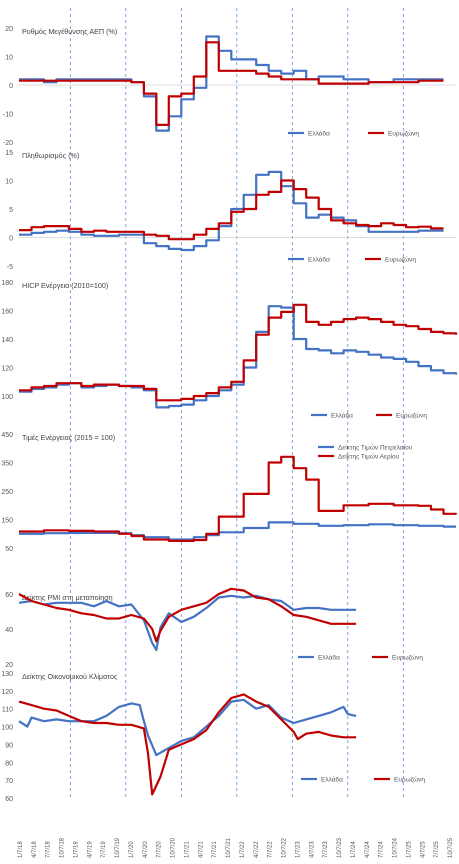 This screenshot has height=864, width=459. Describe the element at coordinates (160, 849) in the screenshot. I see `x-tick-label: 7/7/20` at that location.